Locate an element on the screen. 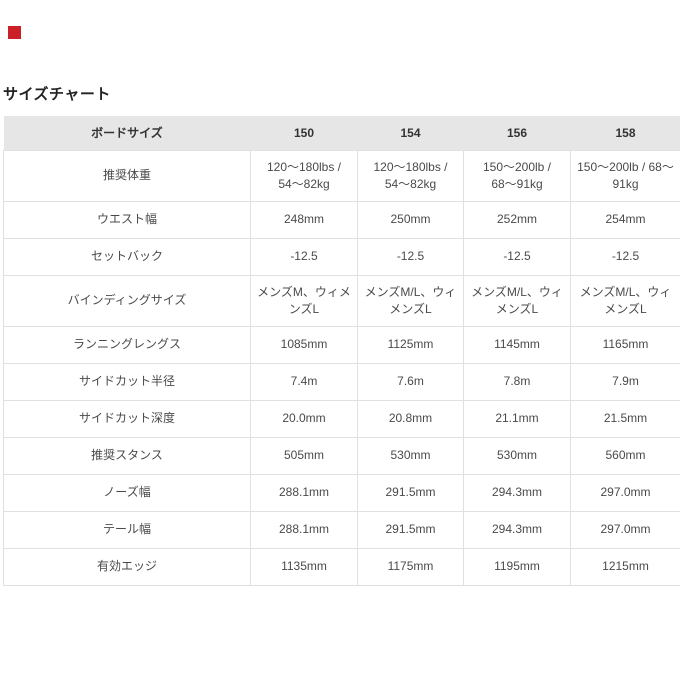 This screenshot has width=680, height=680. value-cell: 21.5mm is located at coordinates (625, 418).